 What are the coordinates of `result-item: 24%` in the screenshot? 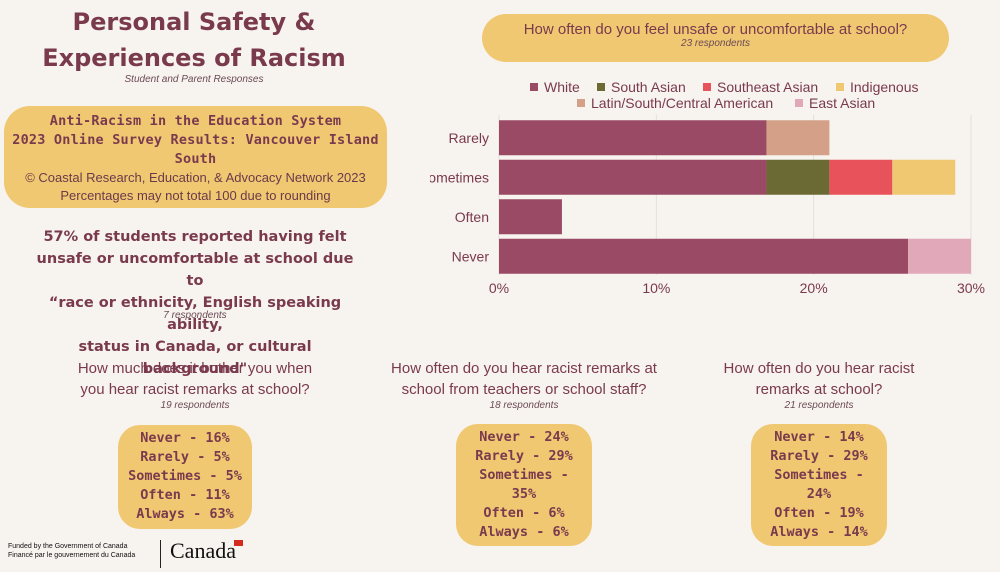 It's located at (819, 494).